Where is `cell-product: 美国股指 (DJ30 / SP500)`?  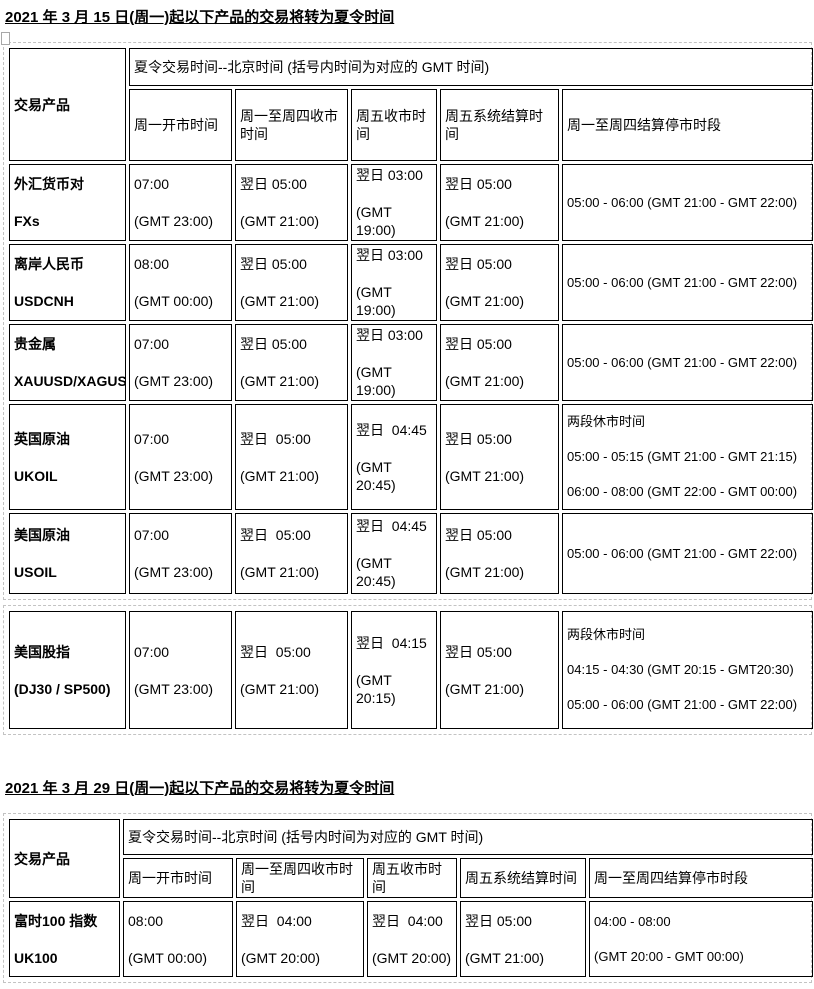 cell-product: 美国股指 (DJ30 / SP500) is located at coordinates (67, 670).